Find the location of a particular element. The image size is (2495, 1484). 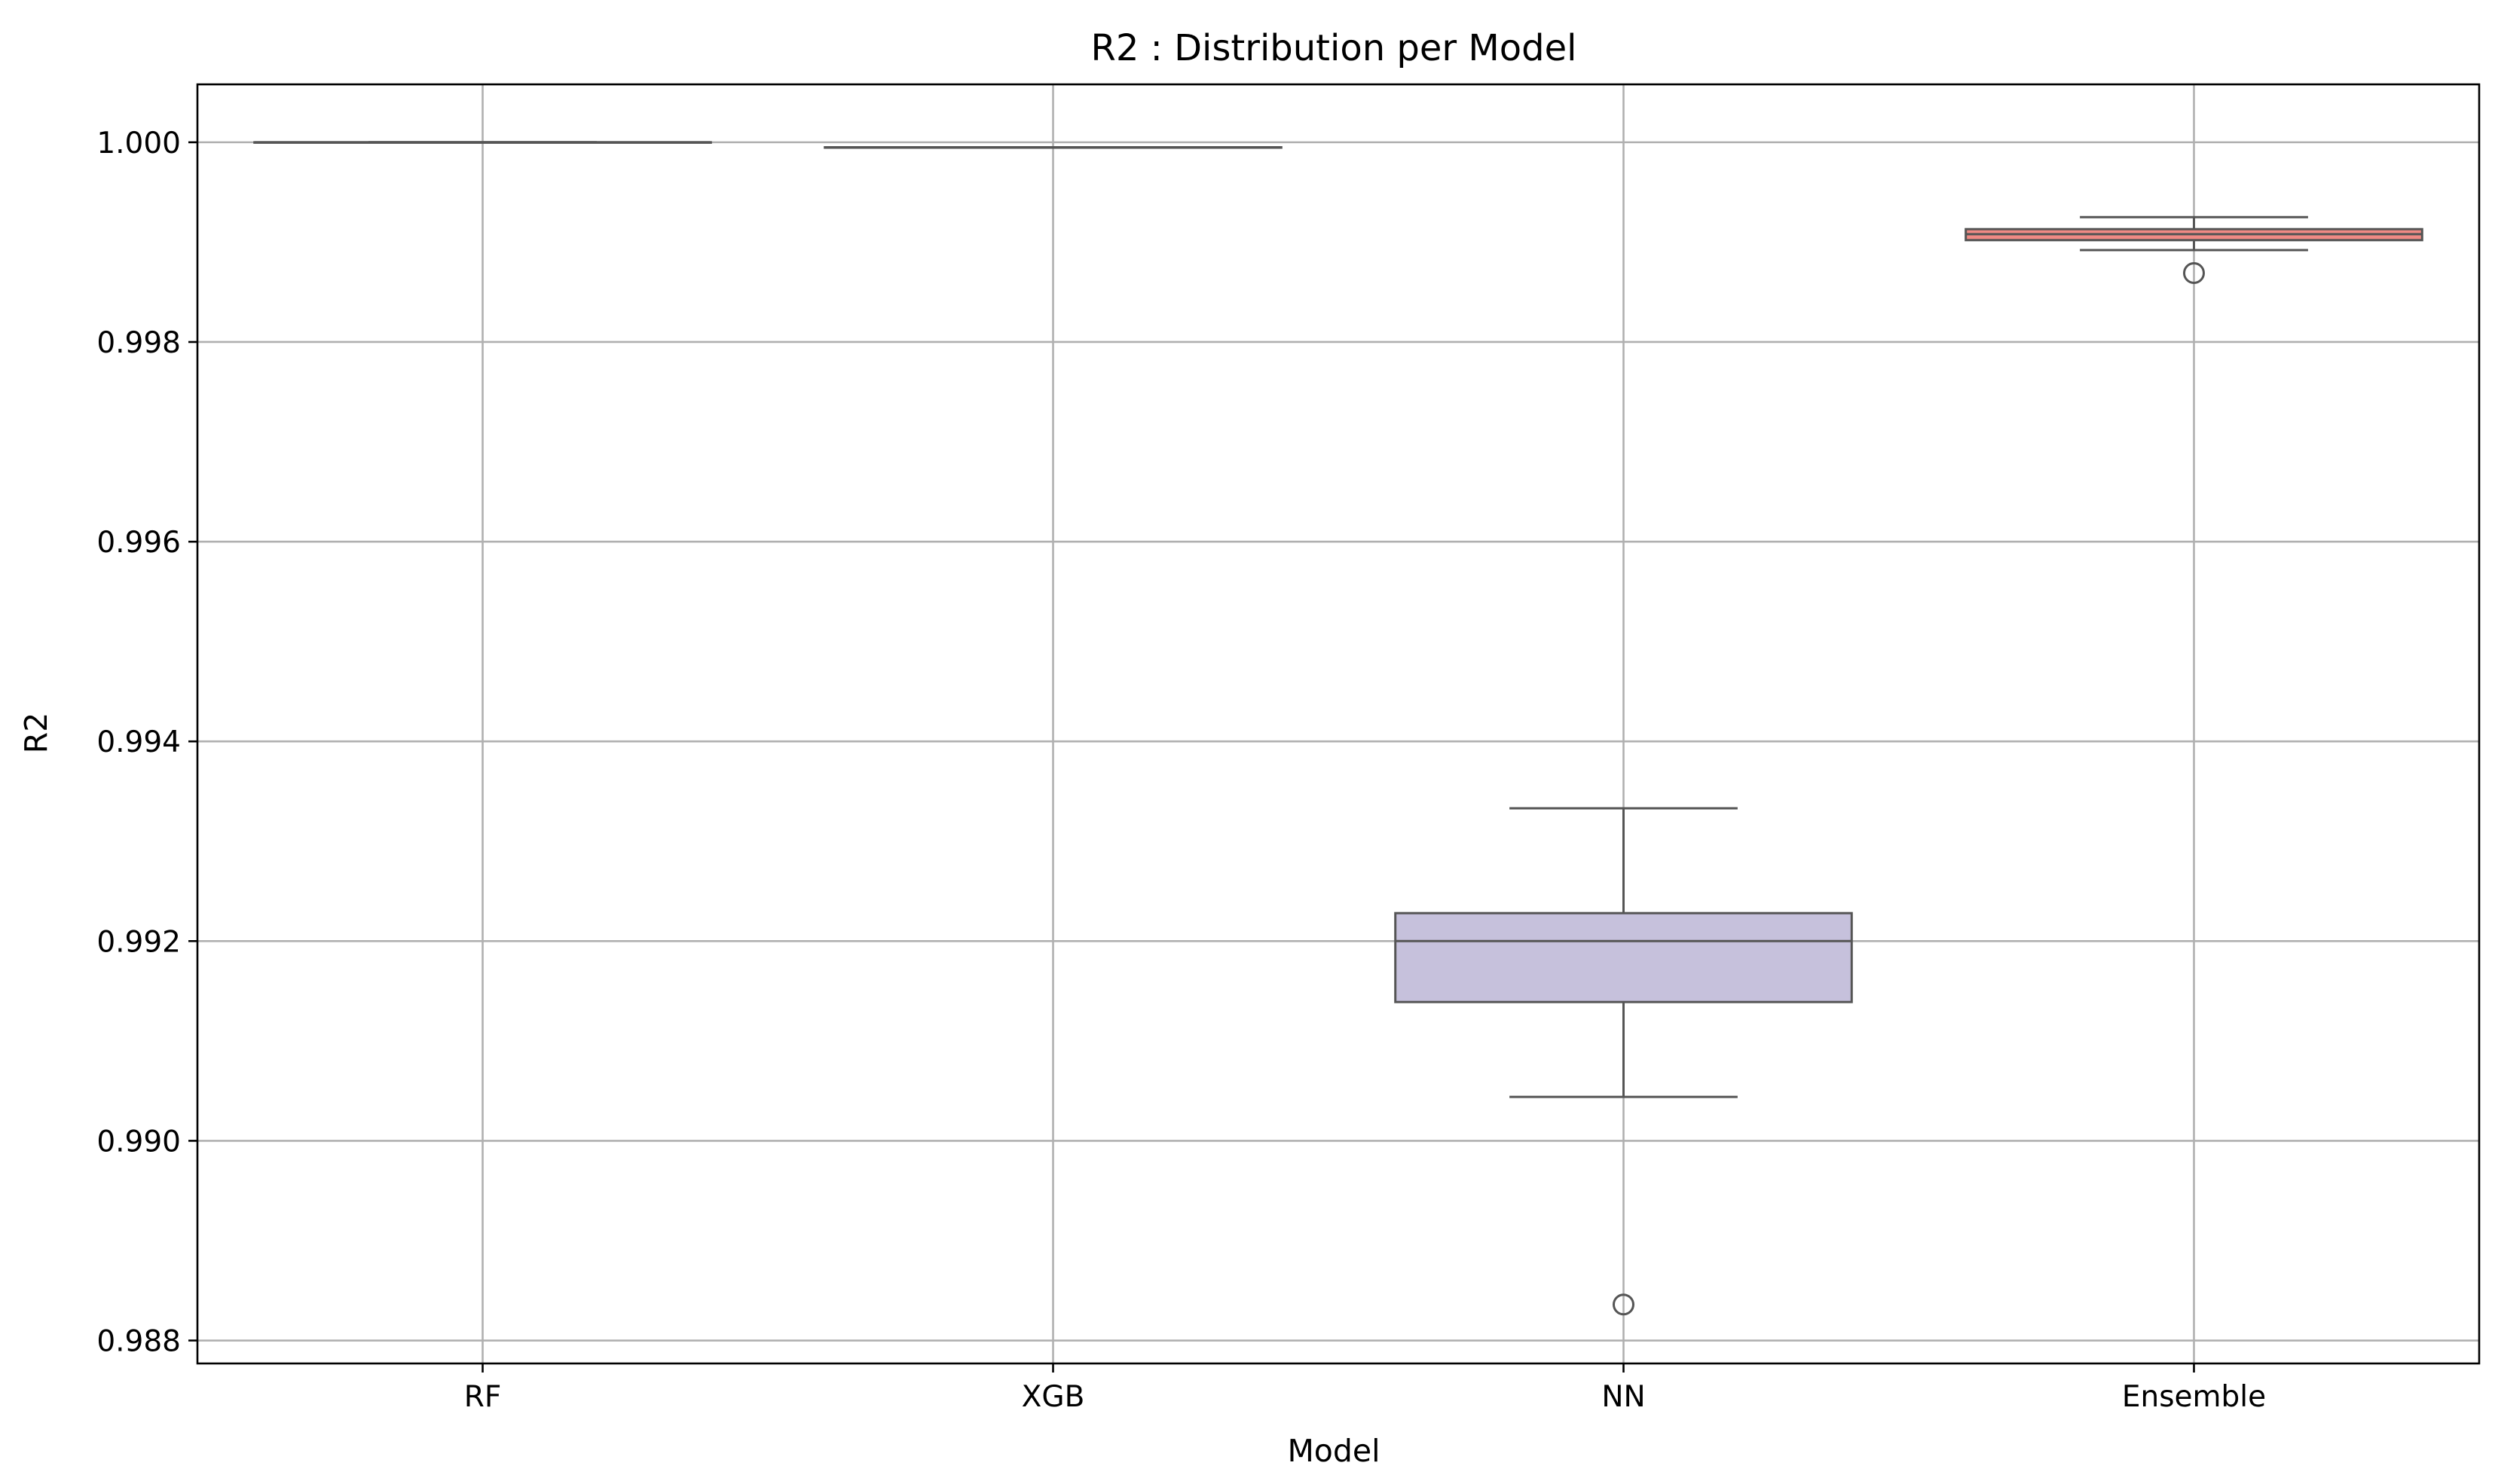

x-tick-label: RF is located at coordinates (483, 1397).